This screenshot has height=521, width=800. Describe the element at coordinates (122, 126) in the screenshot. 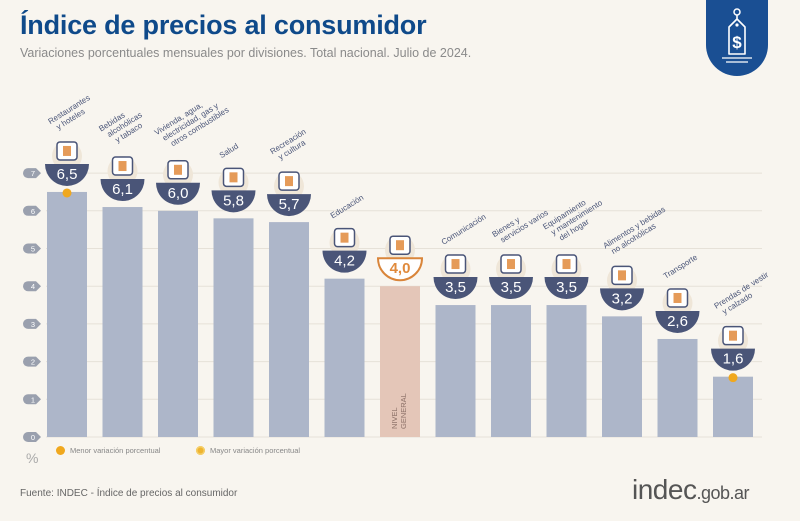

I see `category-label: Bebidasalcohólicasy tabaco` at that location.